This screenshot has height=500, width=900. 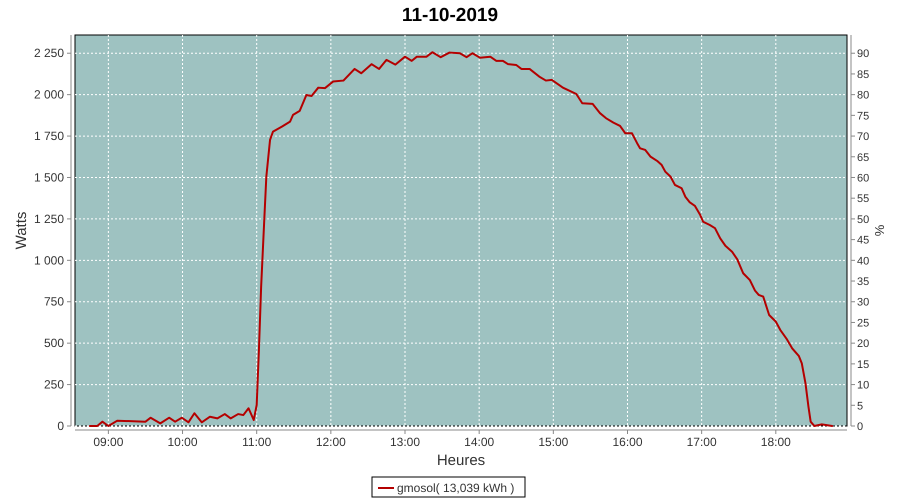 I want to click on x-tick-label: 15:00, so click(x=553, y=442).